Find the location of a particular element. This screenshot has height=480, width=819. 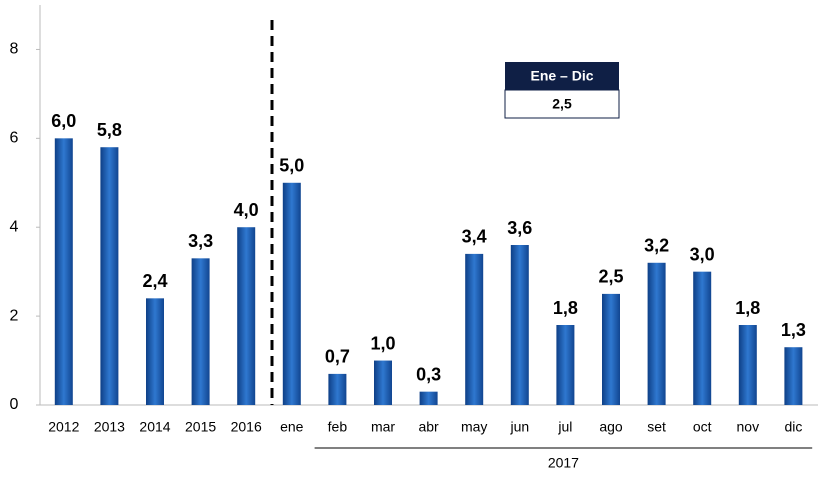

x-tick-label: jul is located at coordinates (564, 427).